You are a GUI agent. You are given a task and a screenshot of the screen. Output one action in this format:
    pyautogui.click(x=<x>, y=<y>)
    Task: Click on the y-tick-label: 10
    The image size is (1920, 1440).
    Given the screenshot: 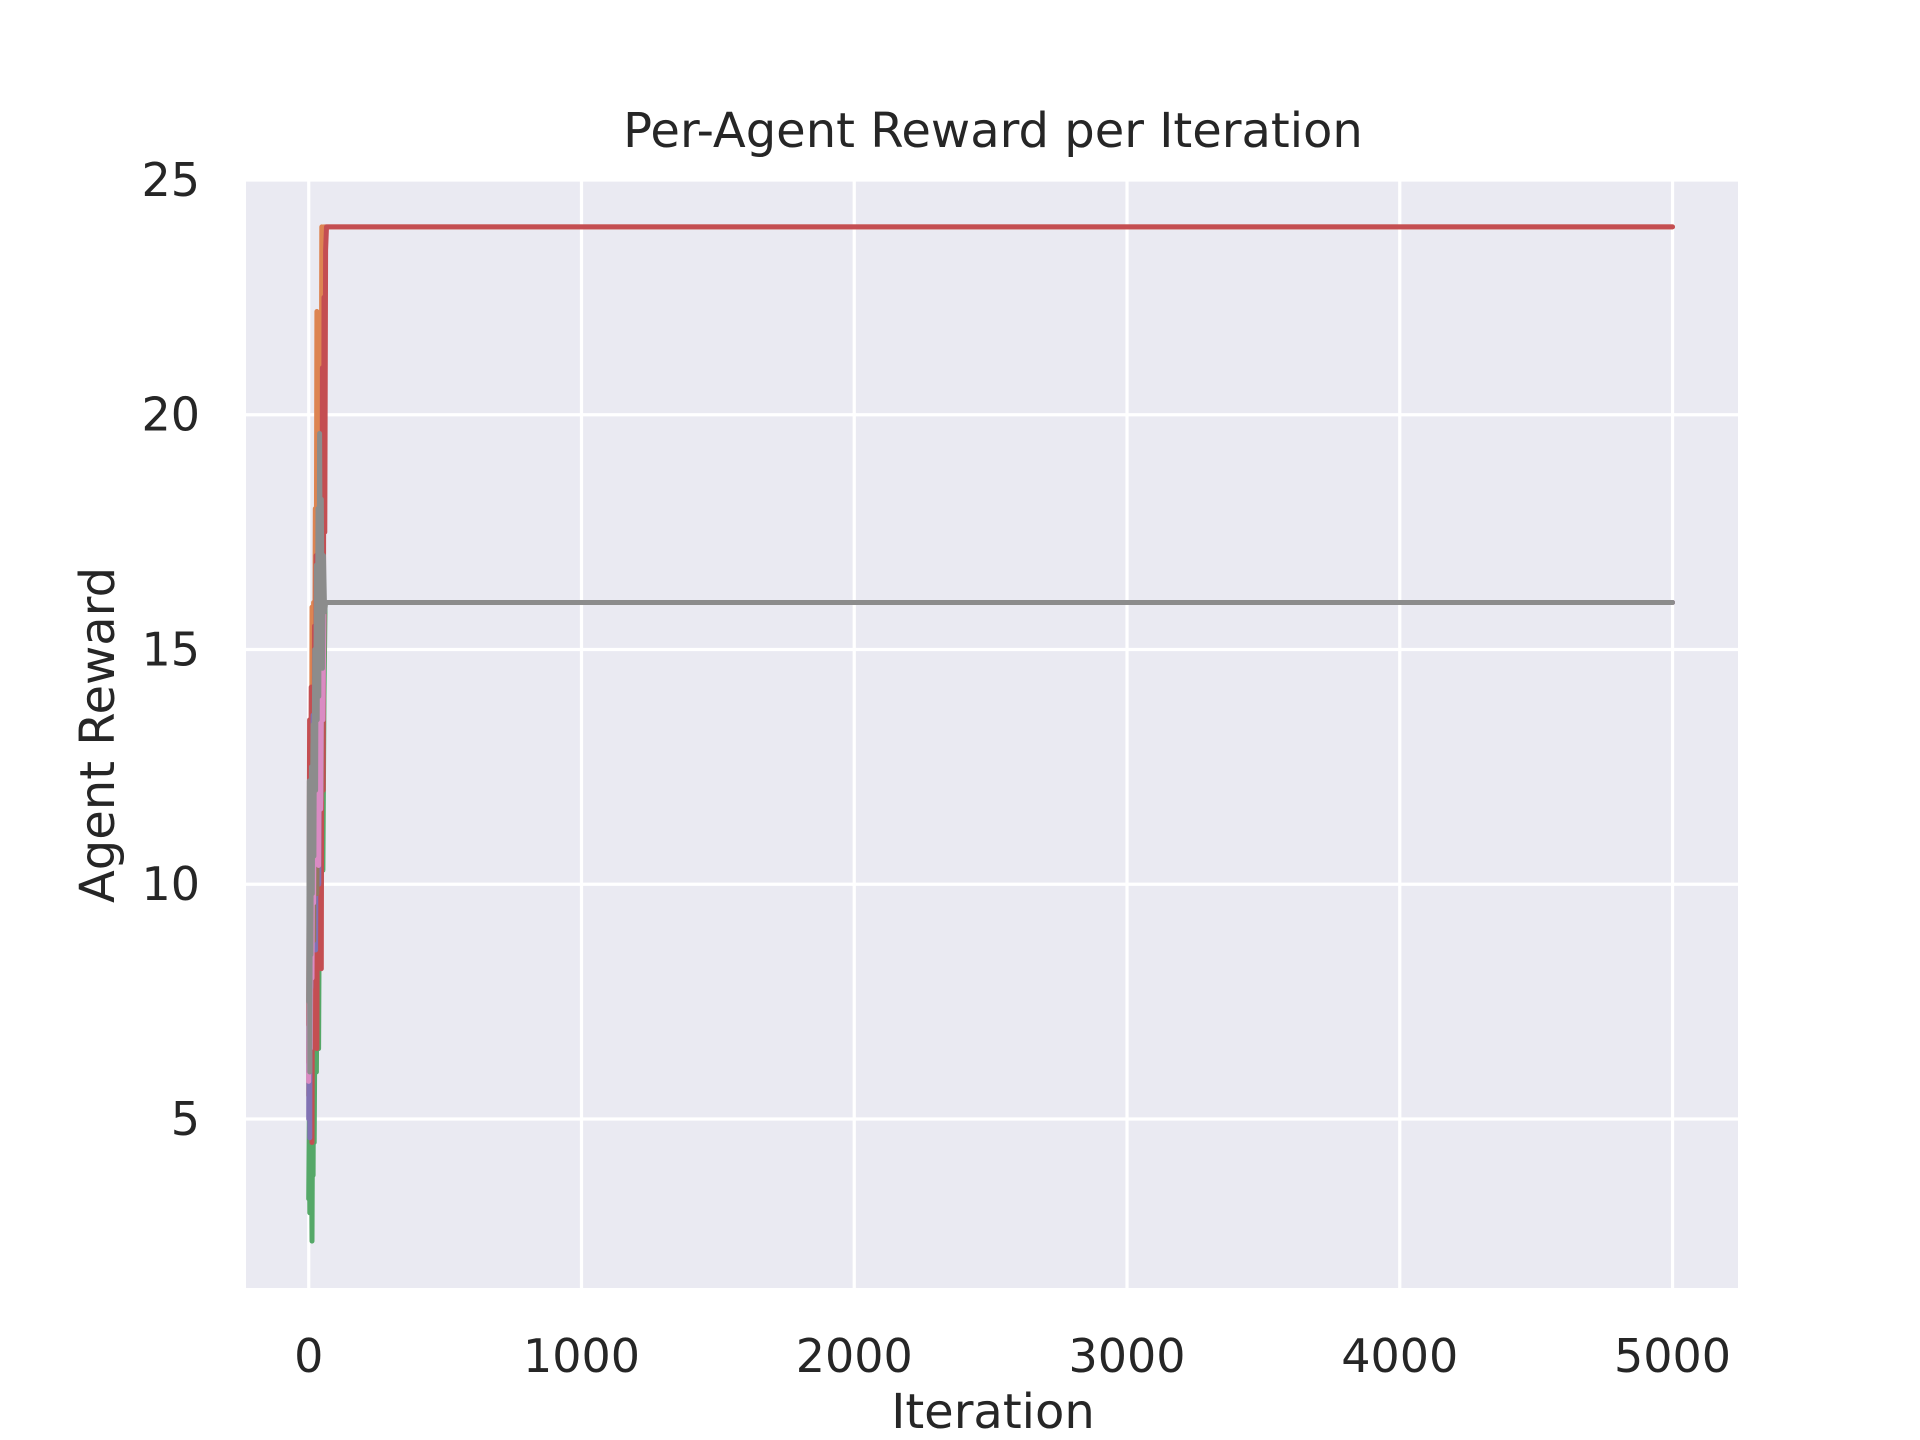 What is the action you would take?
    pyautogui.click(x=170, y=884)
    